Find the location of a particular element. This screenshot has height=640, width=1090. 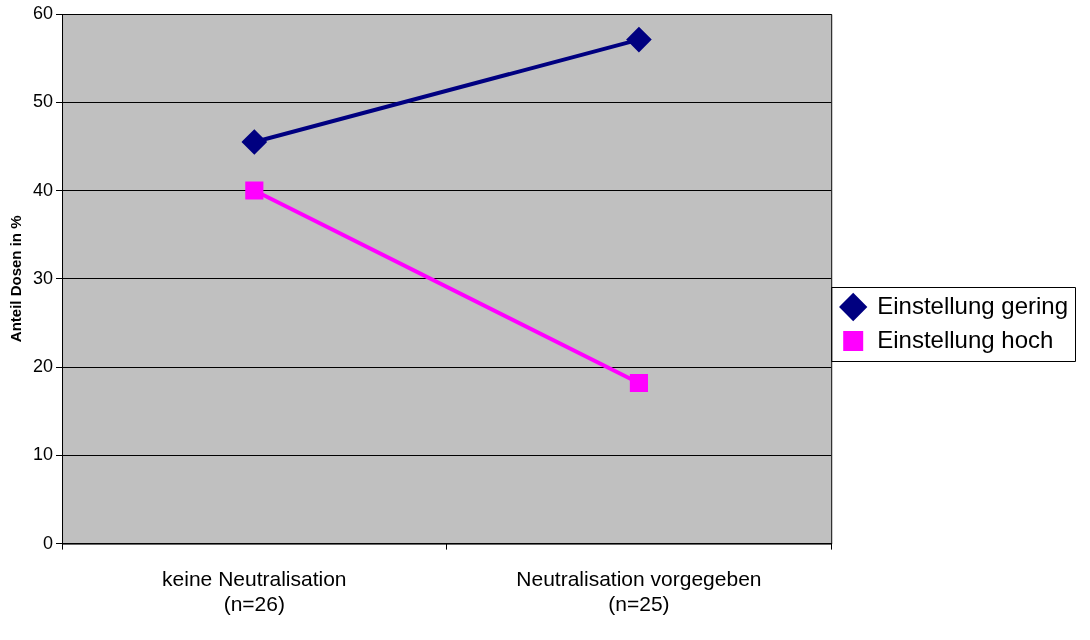

y-tick-label: 20 is located at coordinates (43, 366).